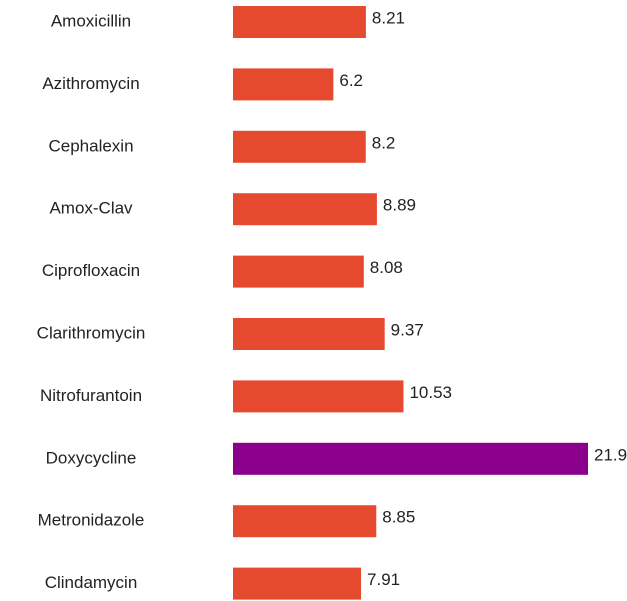  What do you see at coordinates (91, 208) in the screenshot?
I see `category-label: Amox-Clav` at bounding box center [91, 208].